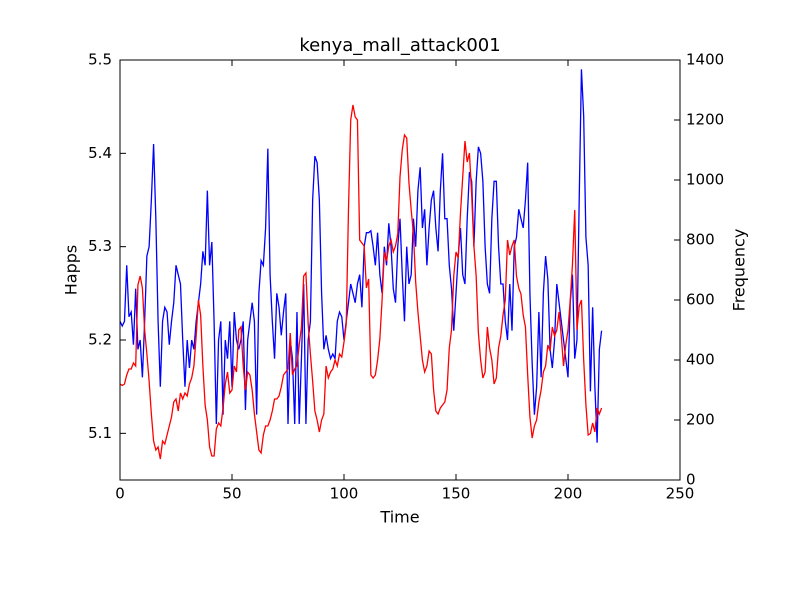 The width and height of the screenshot is (800, 600). I want to click on y2-tick-label: 1400, so click(705, 60).